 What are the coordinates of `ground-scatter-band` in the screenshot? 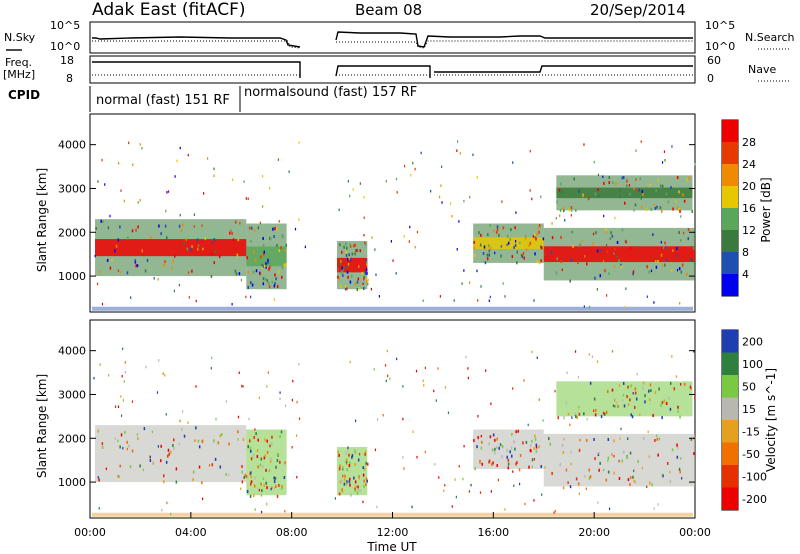 It's located at (392, 308).